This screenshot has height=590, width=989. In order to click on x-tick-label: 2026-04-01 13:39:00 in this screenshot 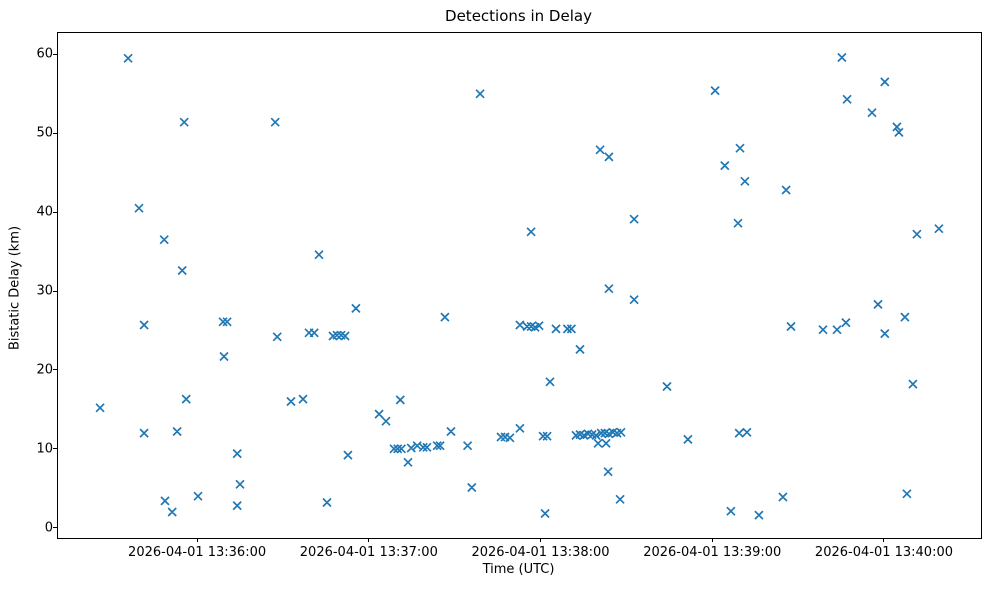, I will do `click(712, 552)`.